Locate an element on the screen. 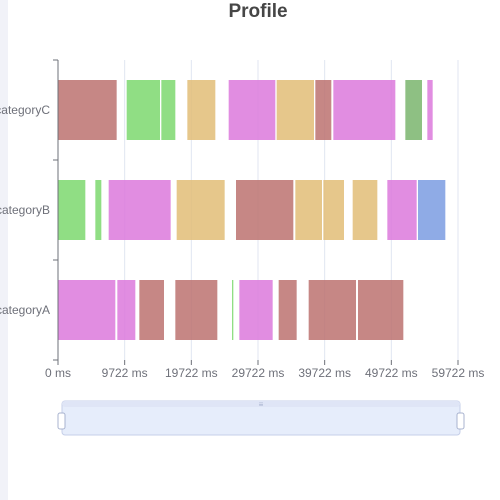 The height and width of the screenshot is (500, 500). x-tick-label: 0 ms is located at coordinates (58, 373).